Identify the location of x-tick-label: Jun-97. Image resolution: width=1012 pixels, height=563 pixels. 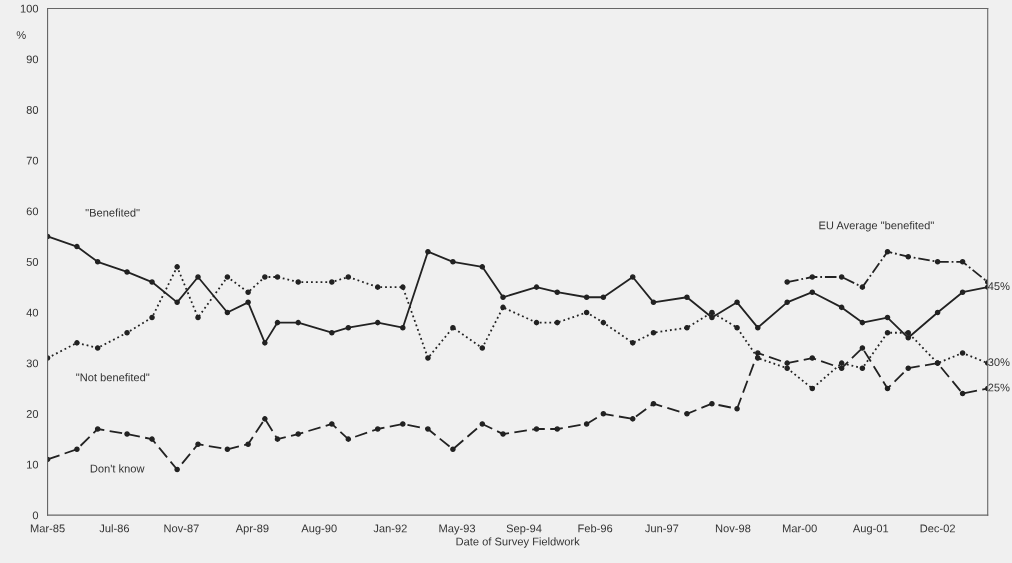
(662, 528).